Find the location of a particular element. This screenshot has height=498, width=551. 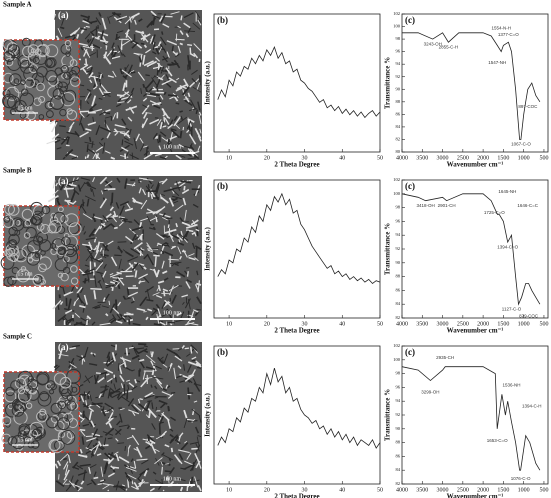

data-line is located at coordinates (471, 249).